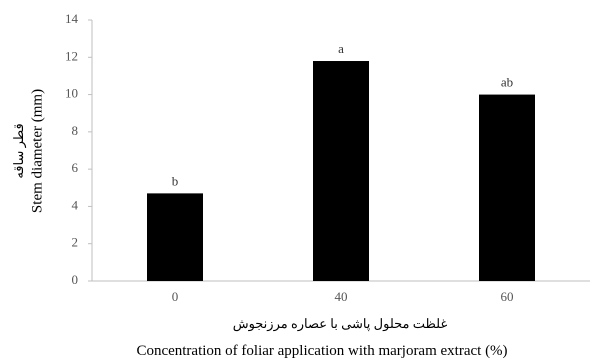 This screenshot has width=594, height=364. Describe the element at coordinates (340, 324) in the screenshot. I see `x-axis-label-persian: غلظت محلول پاشی با عصاره مرزنجوش` at that location.